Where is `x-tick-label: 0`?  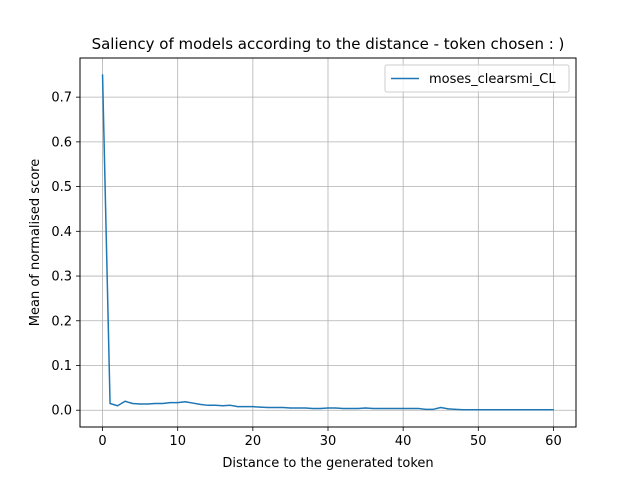
x-tick-label: 0 is located at coordinates (102, 441).